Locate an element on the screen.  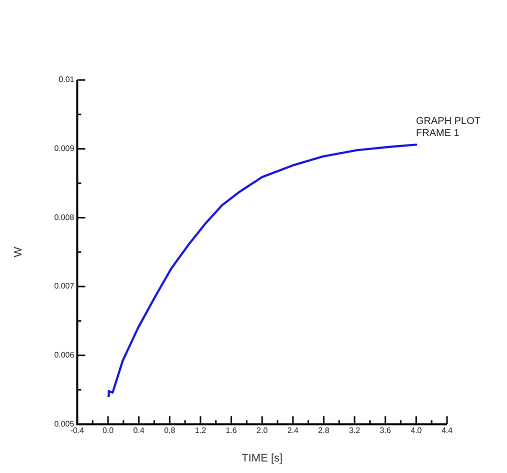
x-tick-label: 2.8 is located at coordinates (324, 431).